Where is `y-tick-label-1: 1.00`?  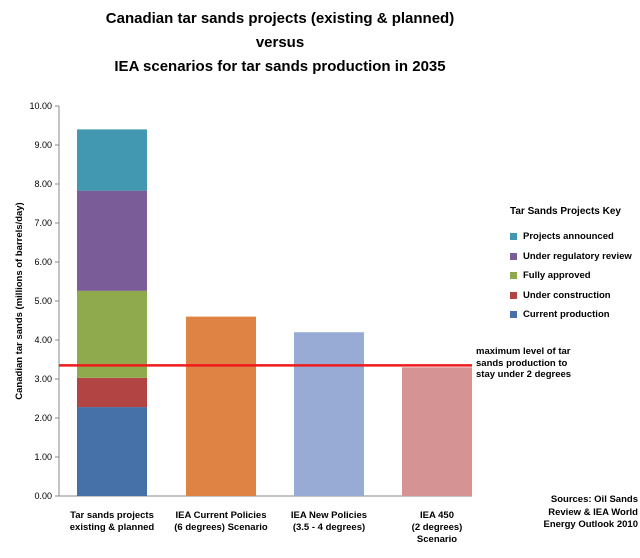 y-tick-label-1: 1.00 is located at coordinates (43, 457).